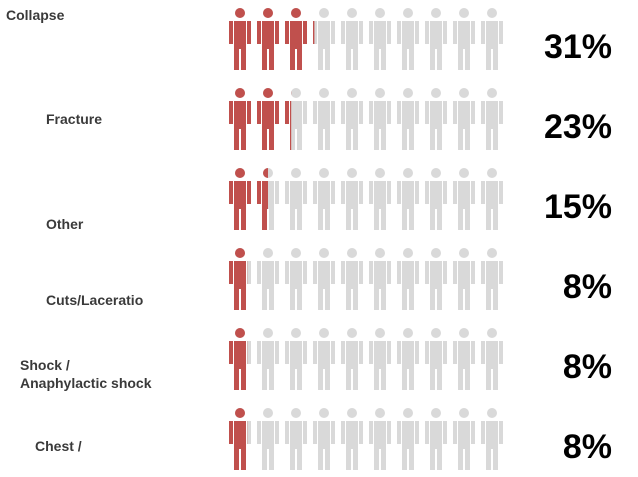 The height and width of the screenshot is (477, 638). What do you see at coordinates (94, 300) in the screenshot?
I see `category-label: Cuts/Laceratio` at bounding box center [94, 300].